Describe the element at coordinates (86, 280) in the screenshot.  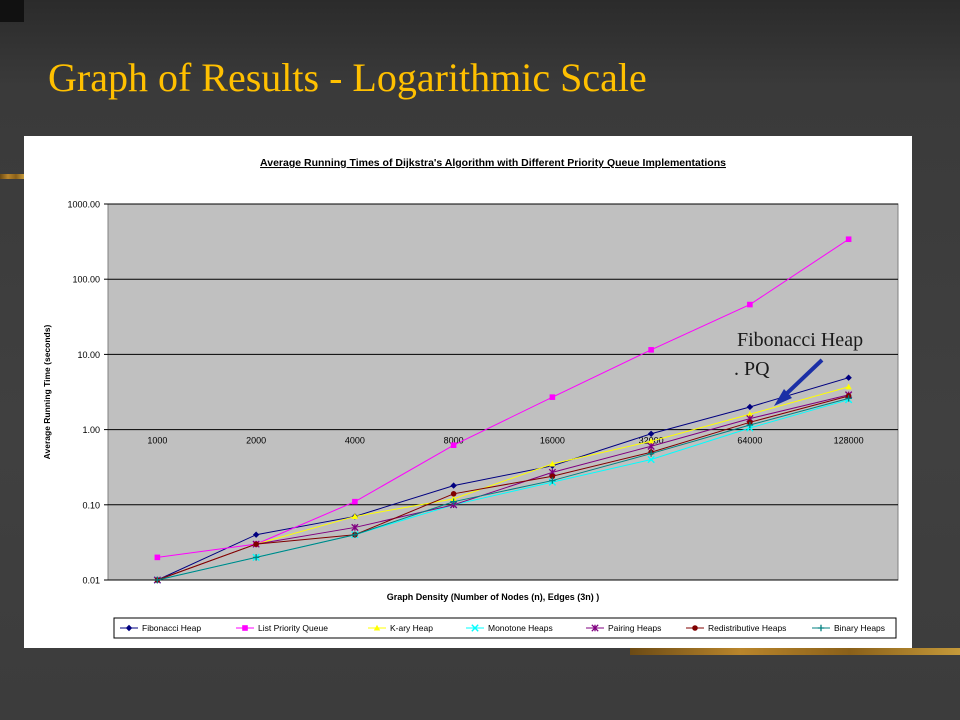
I see `y-tick-label: 100.00` at that location.